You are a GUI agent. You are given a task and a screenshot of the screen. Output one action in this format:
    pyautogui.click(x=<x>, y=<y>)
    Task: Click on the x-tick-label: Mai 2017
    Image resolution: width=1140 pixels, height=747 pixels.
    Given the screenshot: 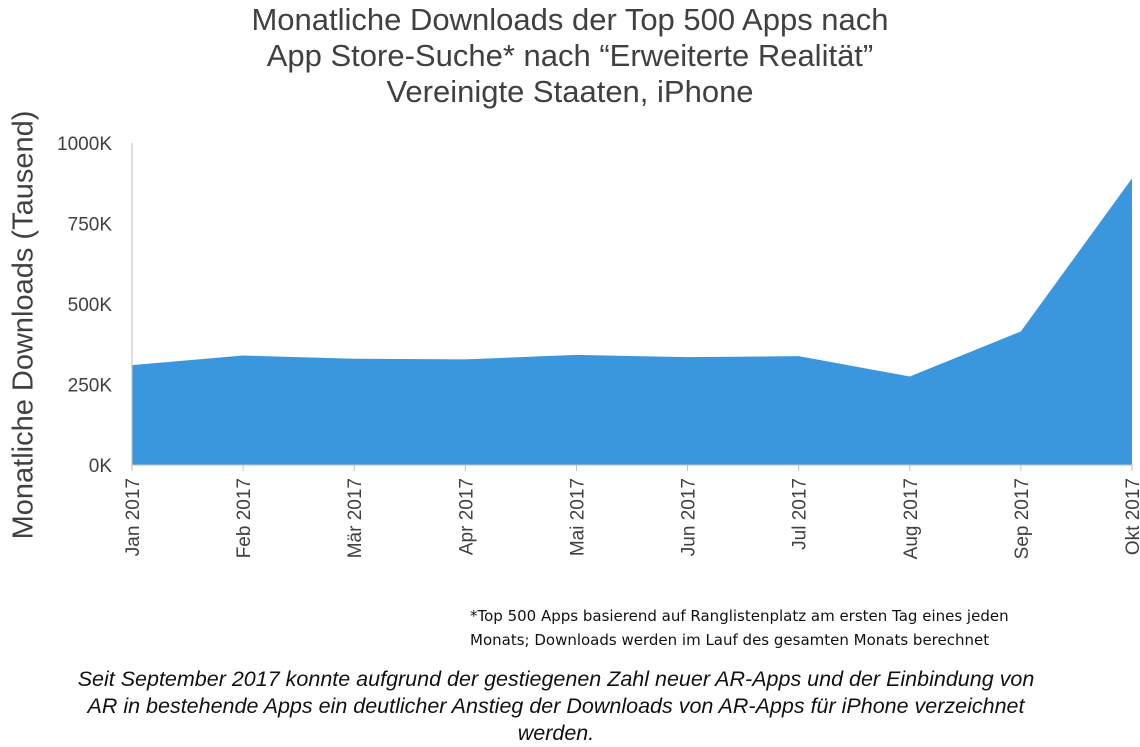 What is the action you would take?
    pyautogui.click(x=577, y=517)
    